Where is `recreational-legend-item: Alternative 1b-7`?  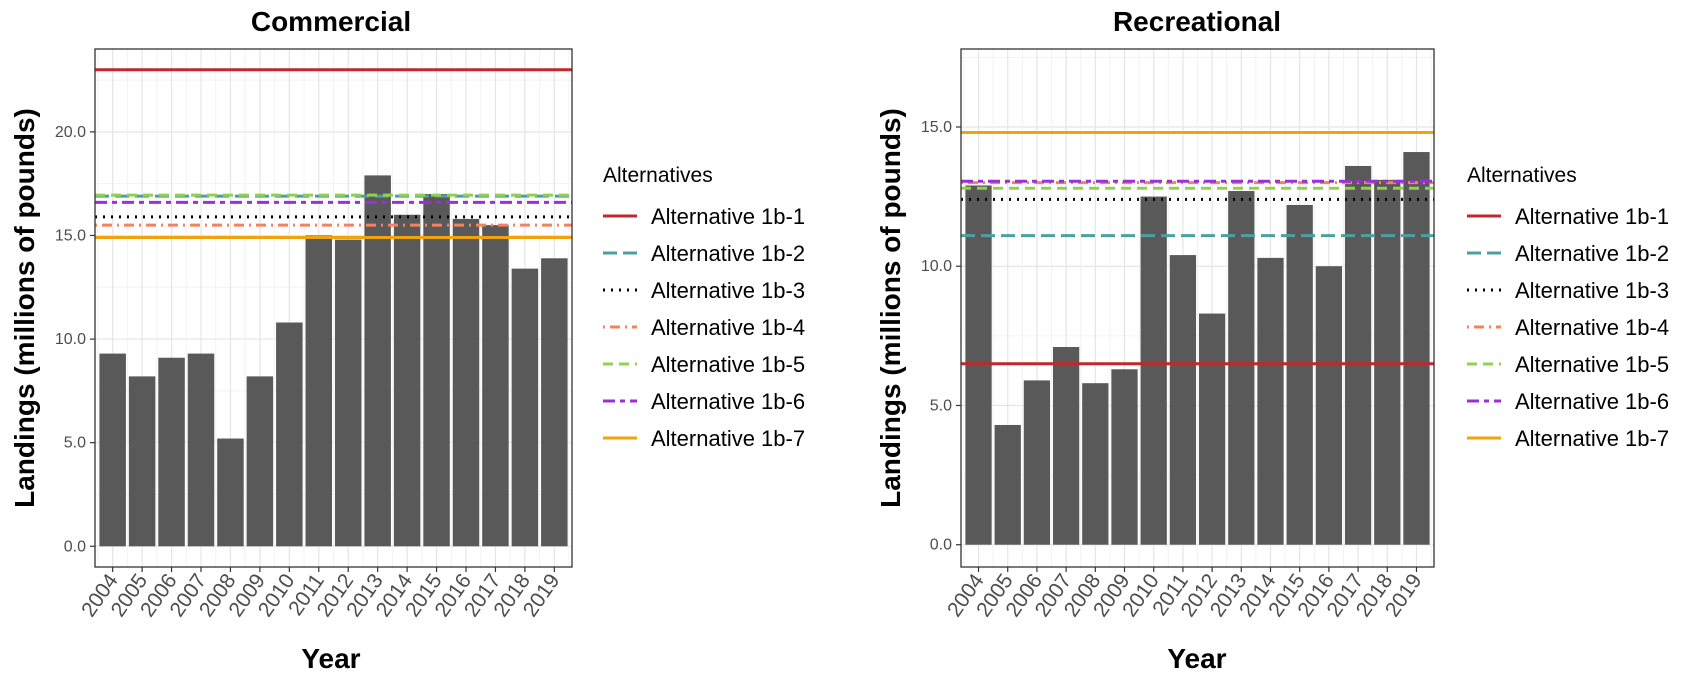
recreational-legend-item: Alternative 1b-7 is located at coordinates (1568, 438).